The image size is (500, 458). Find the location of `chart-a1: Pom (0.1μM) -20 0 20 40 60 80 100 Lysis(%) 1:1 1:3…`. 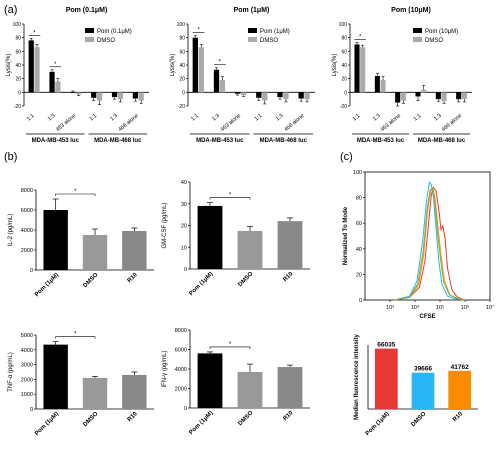

chart-a1: Pom (0.1μM) -20 0 20 40 60 80 100 Lysis(%) 1:1 1:3… is located at coordinates (77, 75).